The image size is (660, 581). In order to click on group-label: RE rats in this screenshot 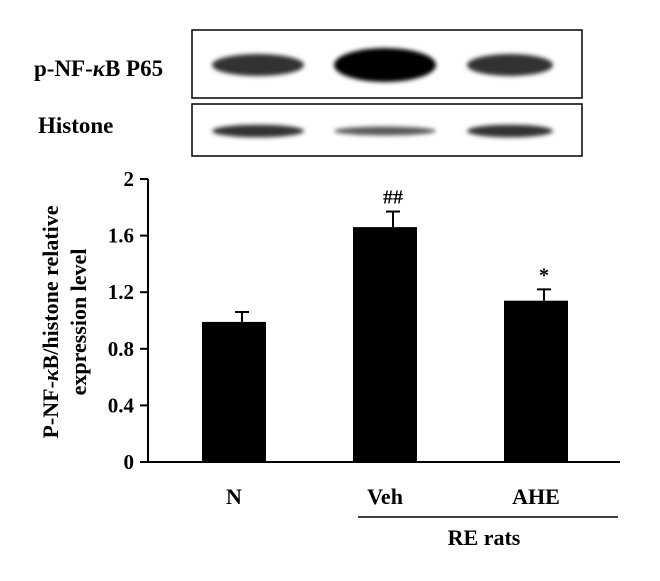, I will do `click(484, 537)`.